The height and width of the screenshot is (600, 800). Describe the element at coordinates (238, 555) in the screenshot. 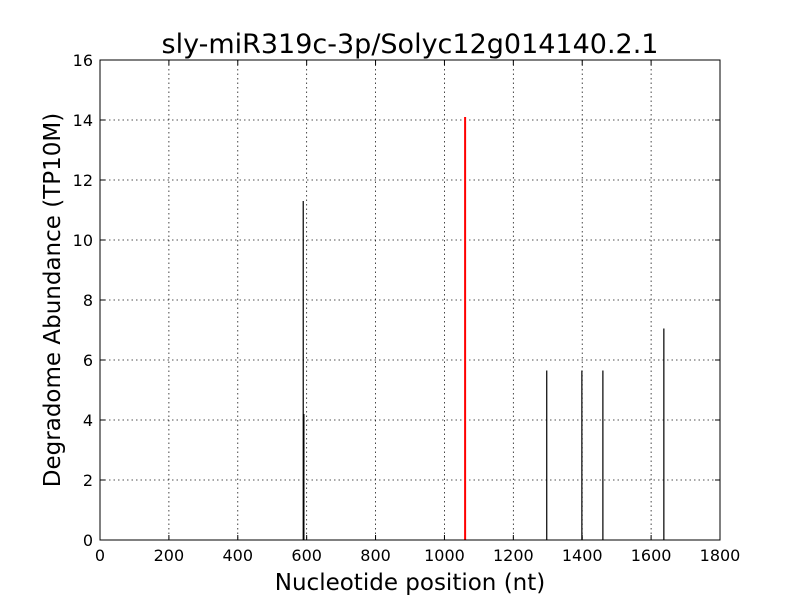

I see `x-tick-label: 400` at that location.